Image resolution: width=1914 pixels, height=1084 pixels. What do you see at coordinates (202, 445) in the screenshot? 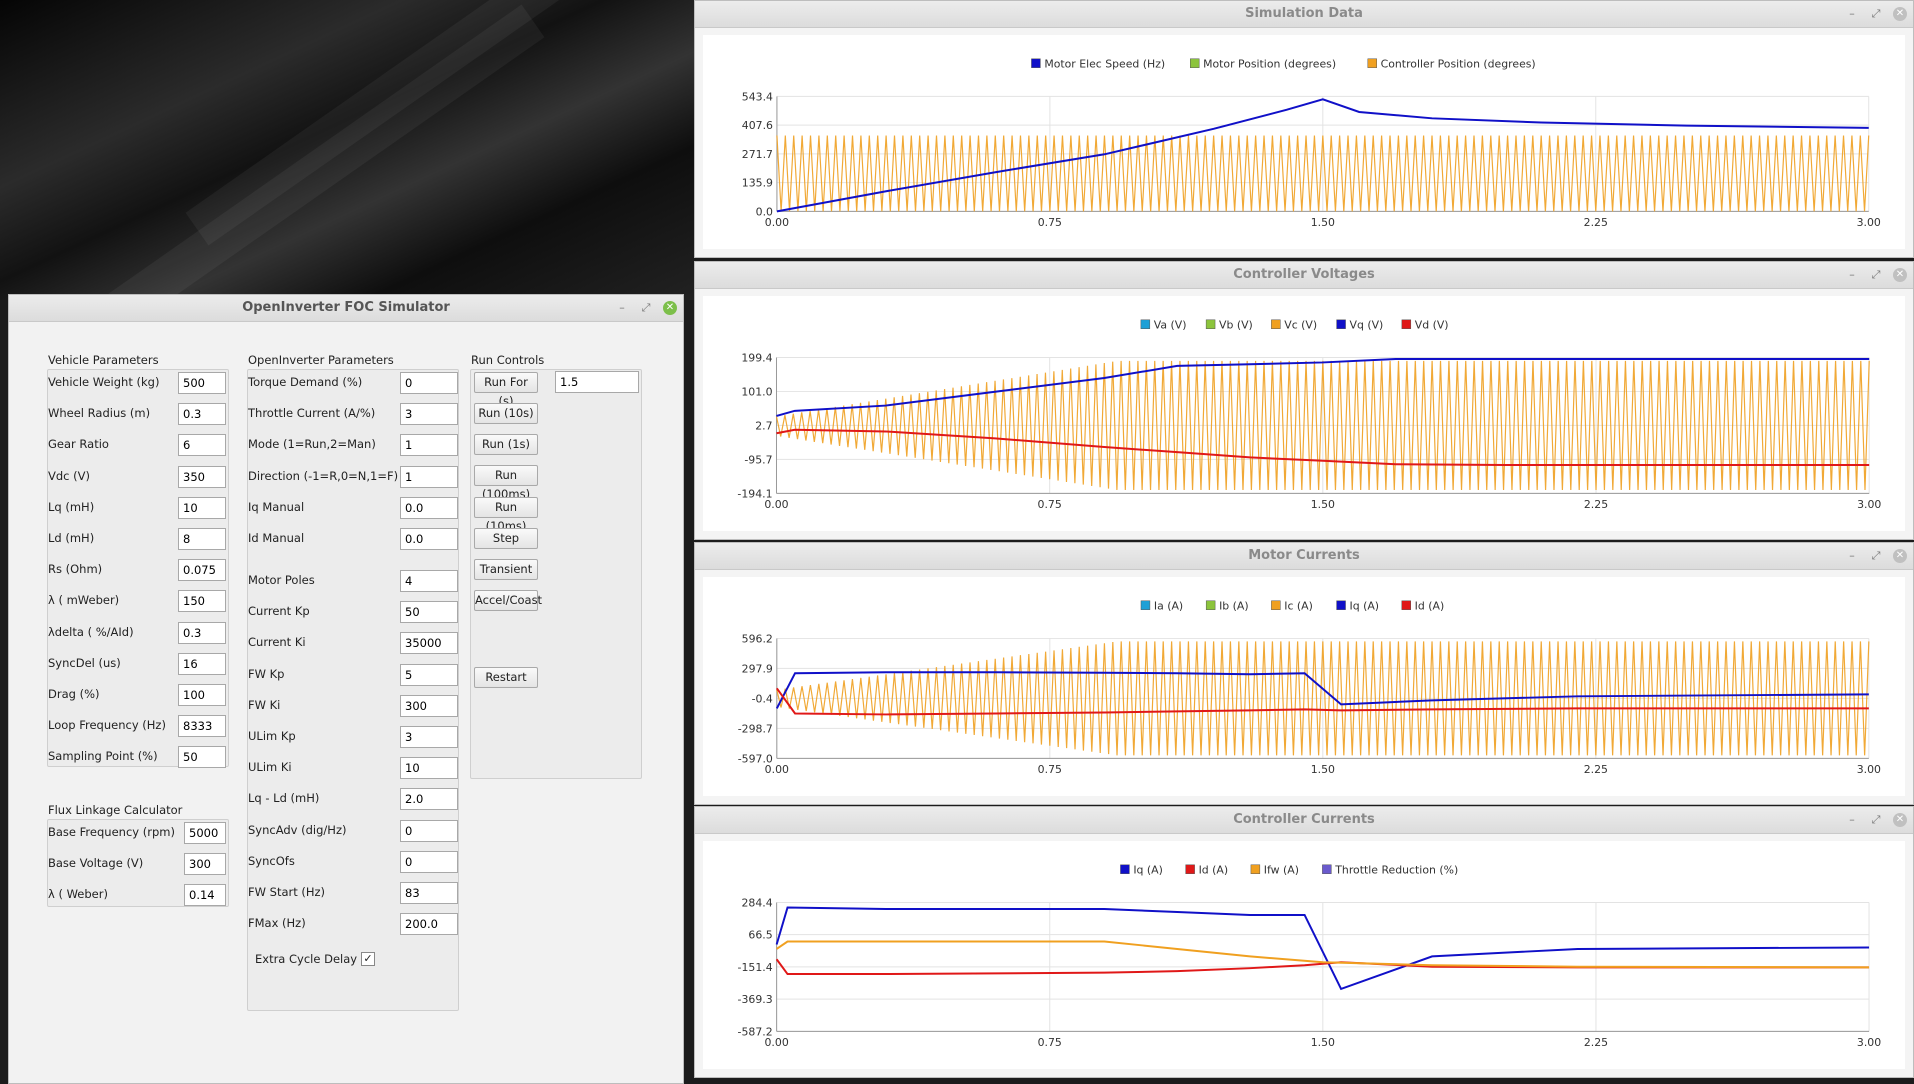
I see `gear-ratio-input` at bounding box center [202, 445].